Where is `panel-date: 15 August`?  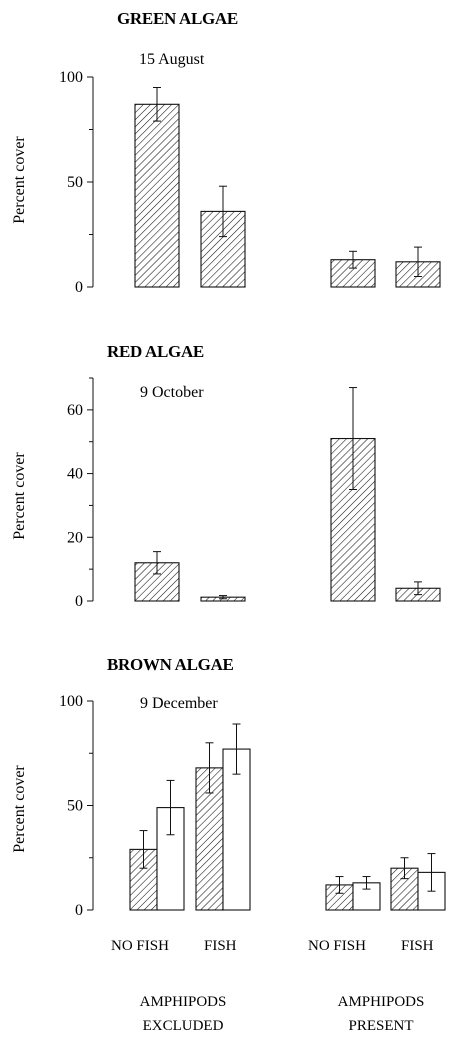 panel-date: 15 August is located at coordinates (172, 59).